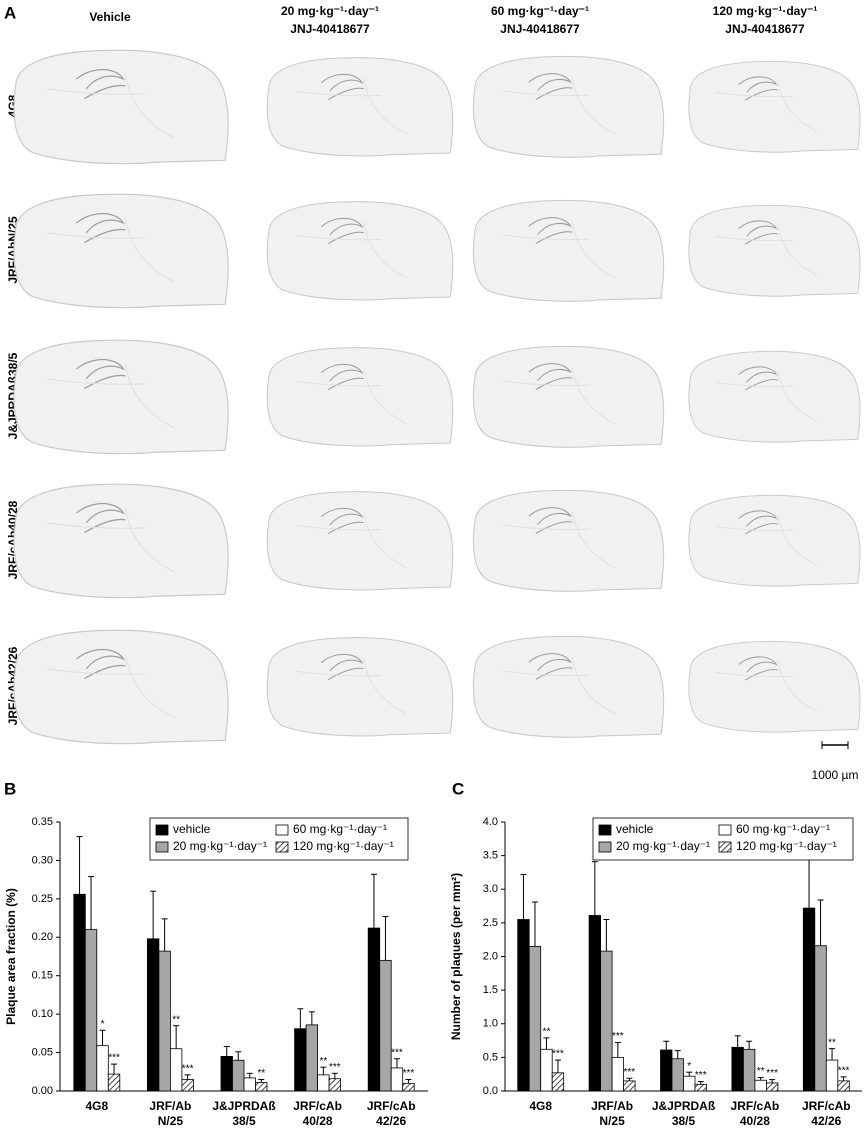 The image size is (867, 1129). I want to click on y-tick-label: 2.0, so click(490, 956).